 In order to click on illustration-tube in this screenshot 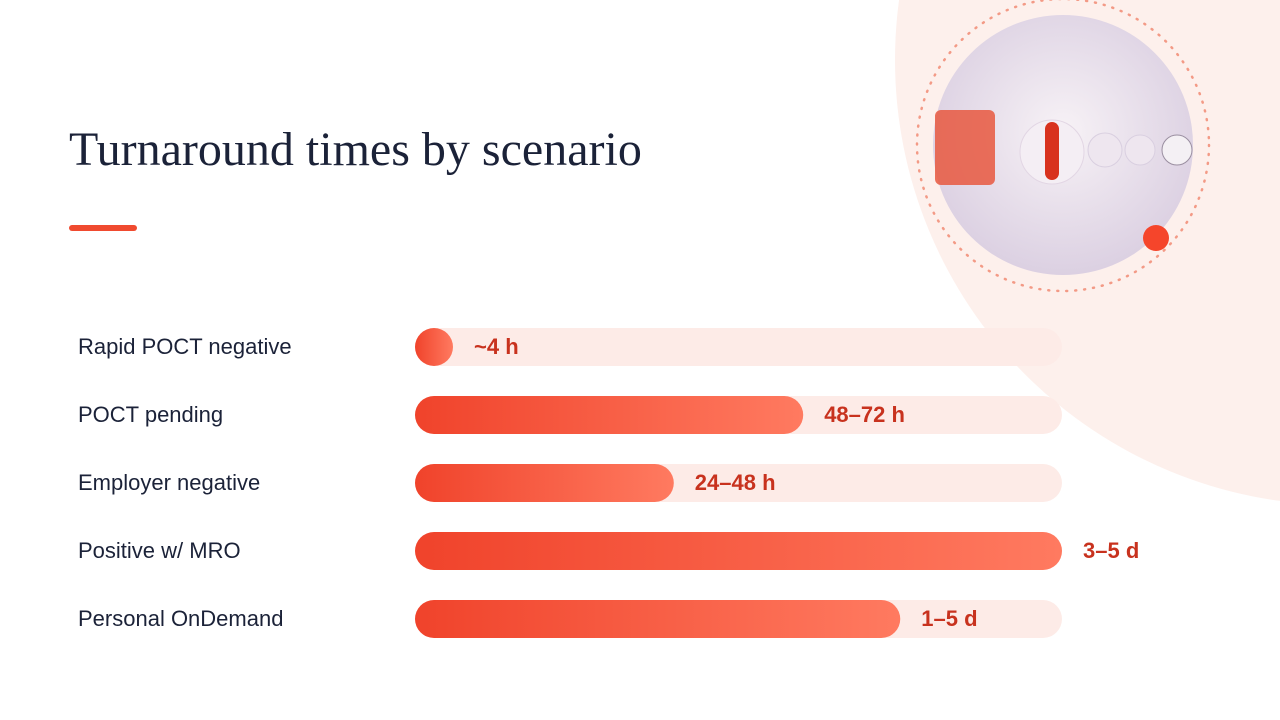, I will do `click(1052, 151)`.